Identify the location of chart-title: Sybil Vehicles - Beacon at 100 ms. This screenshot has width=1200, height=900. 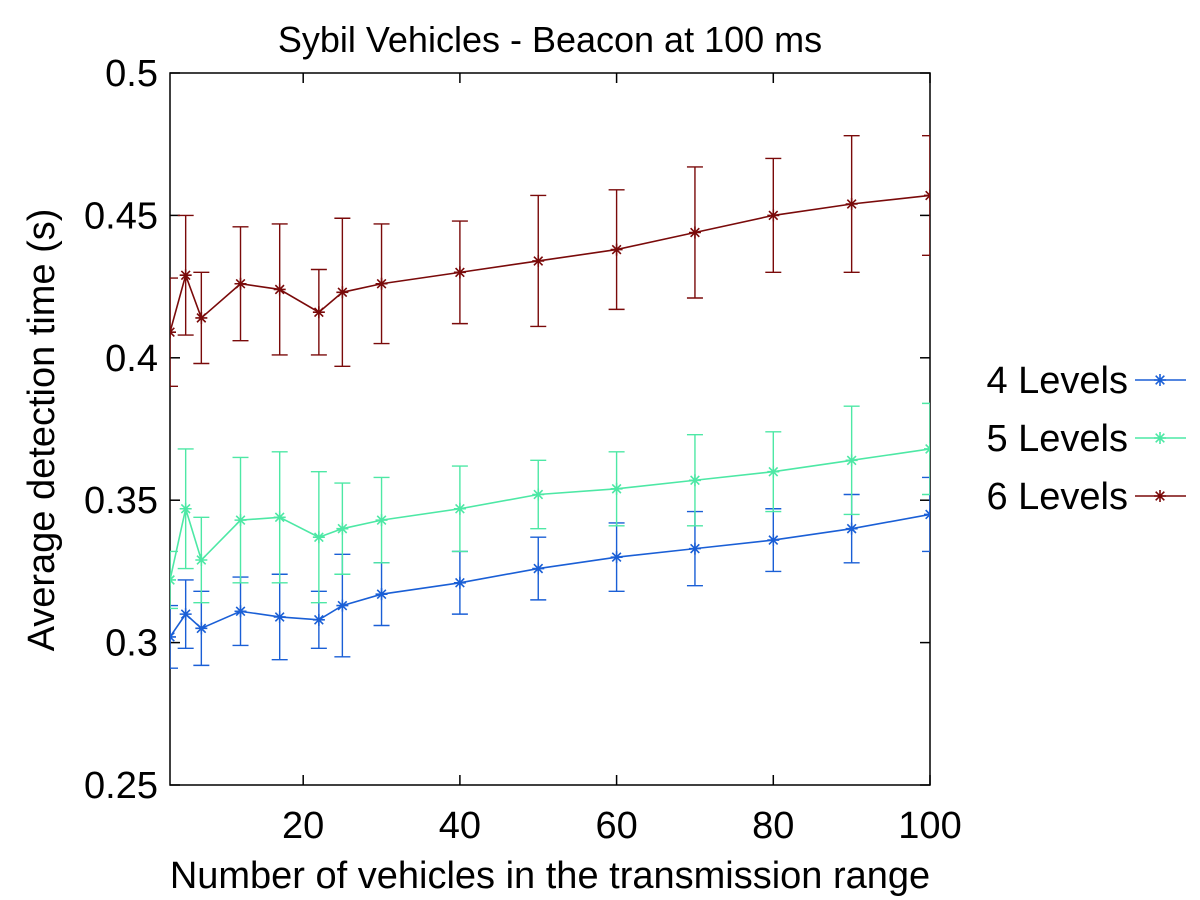
(550, 39).